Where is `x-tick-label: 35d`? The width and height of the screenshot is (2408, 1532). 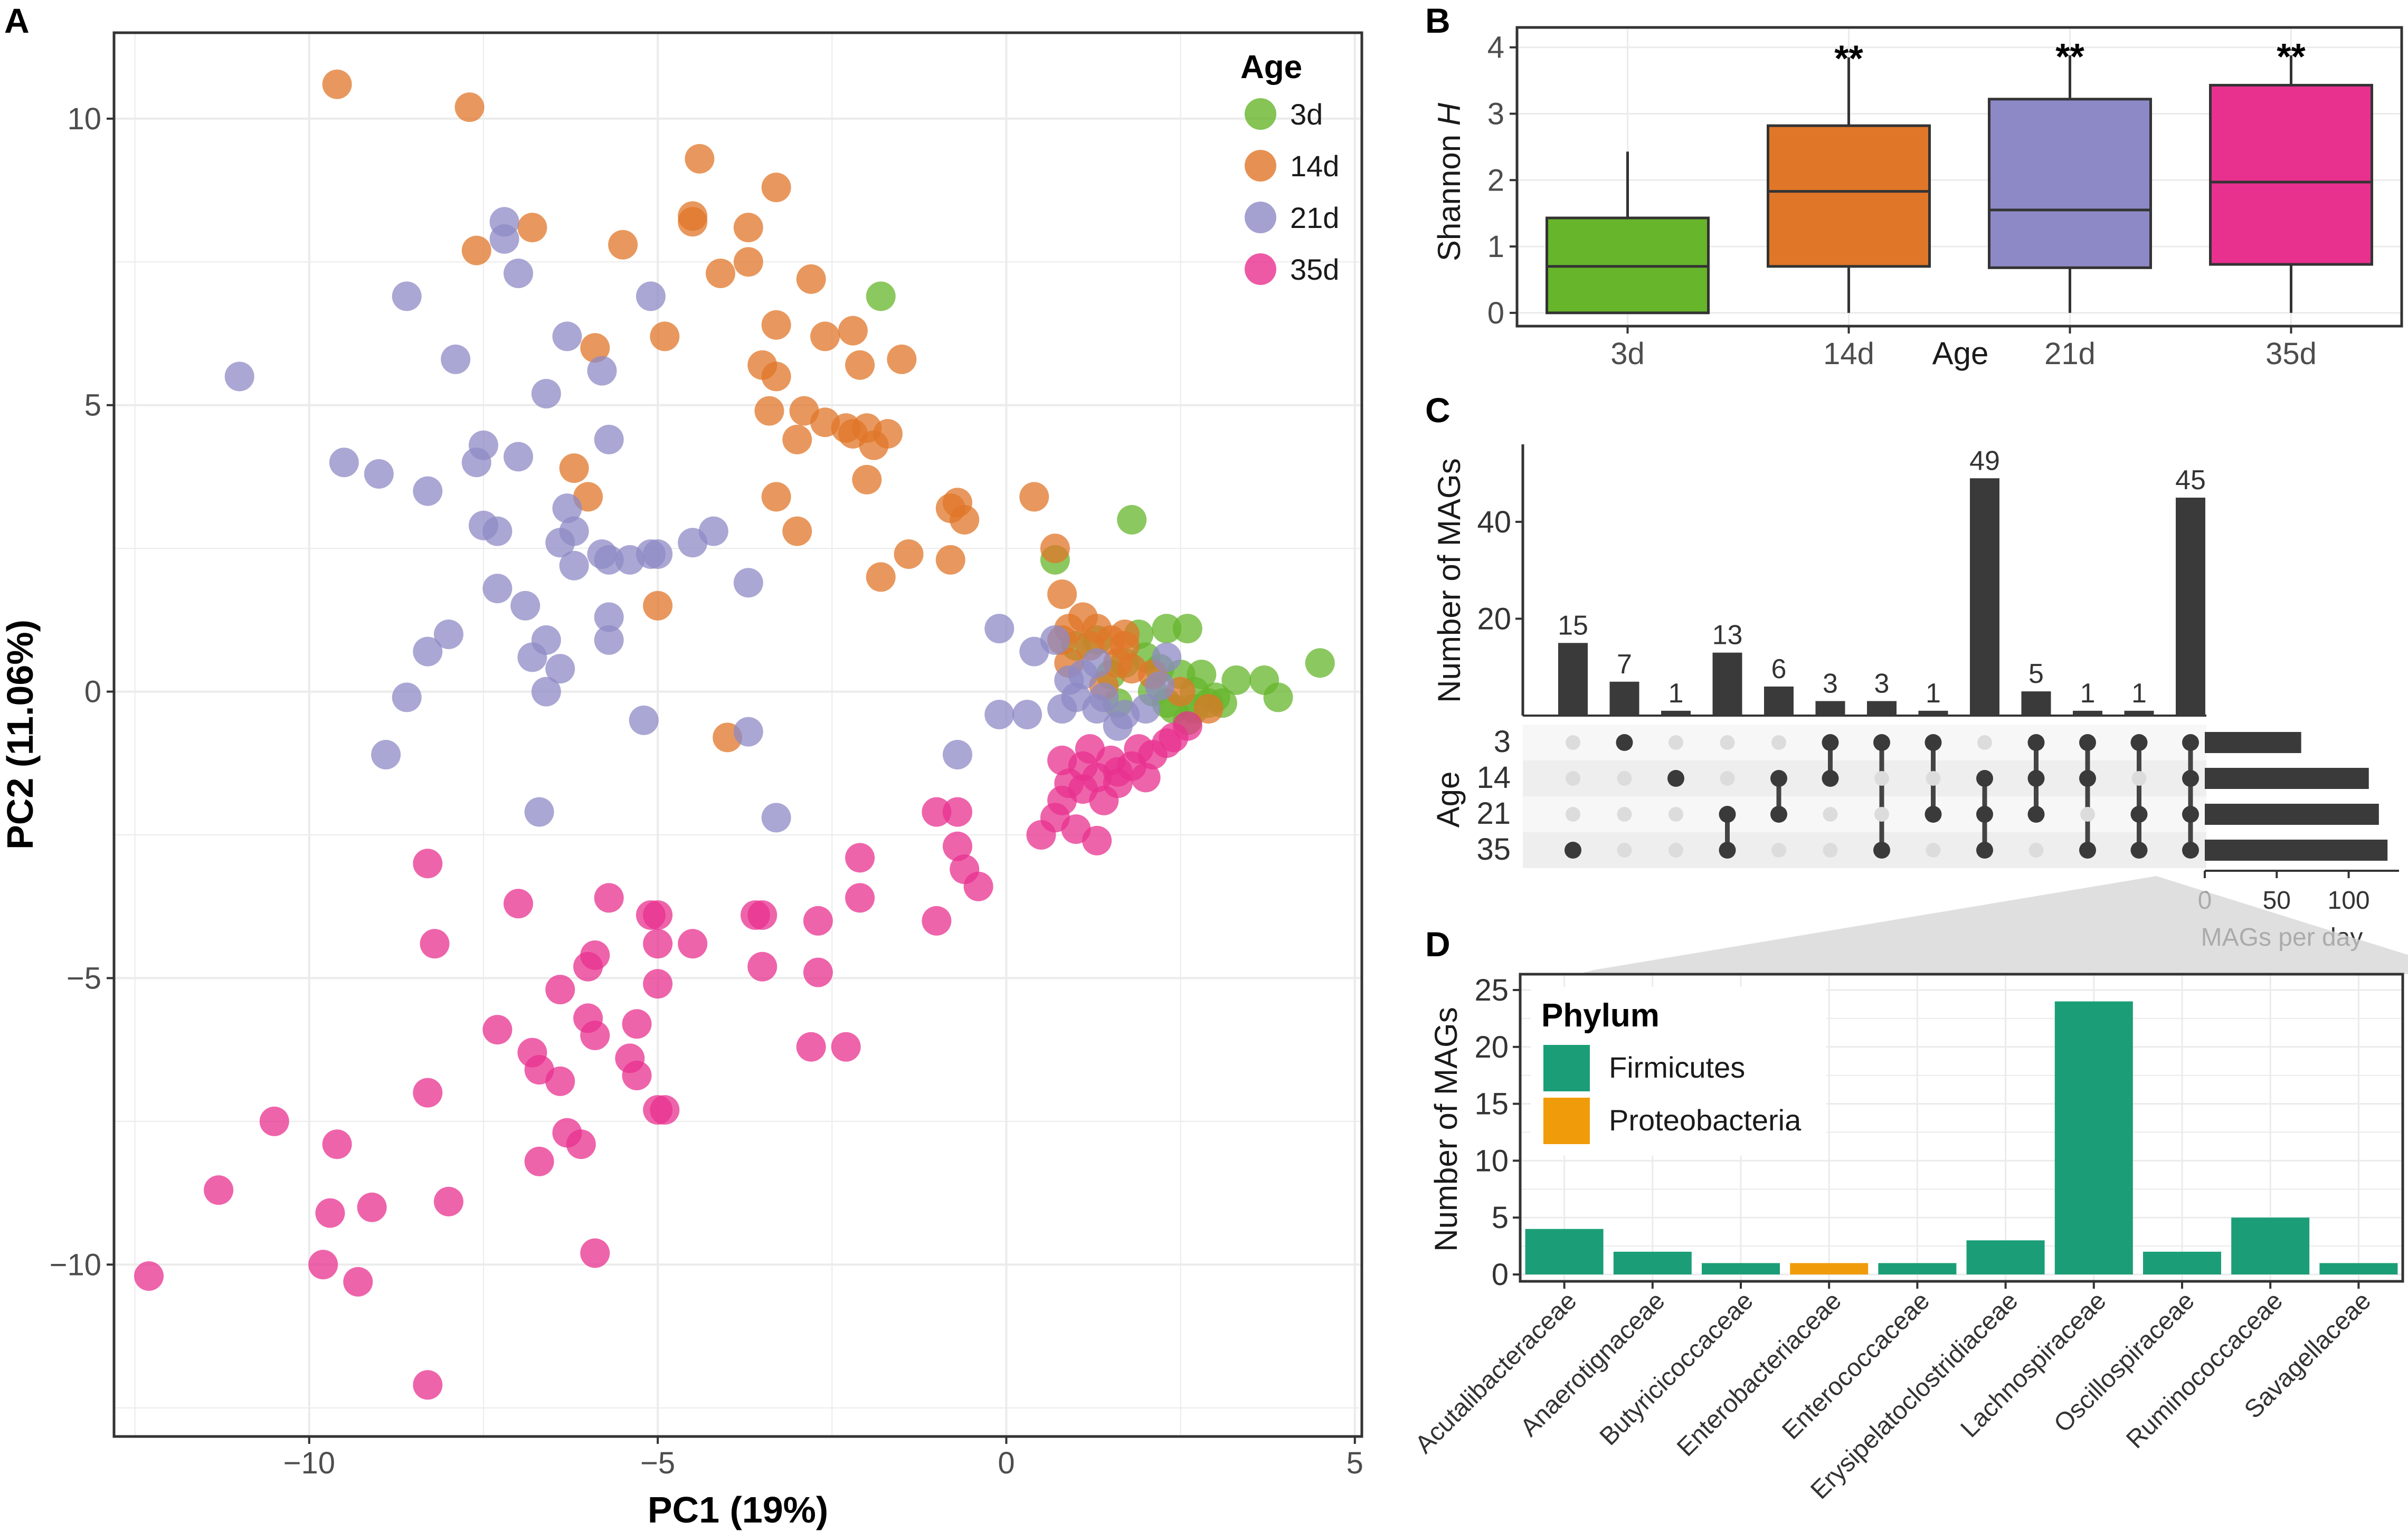 x-tick-label: 35d is located at coordinates (2291, 354).